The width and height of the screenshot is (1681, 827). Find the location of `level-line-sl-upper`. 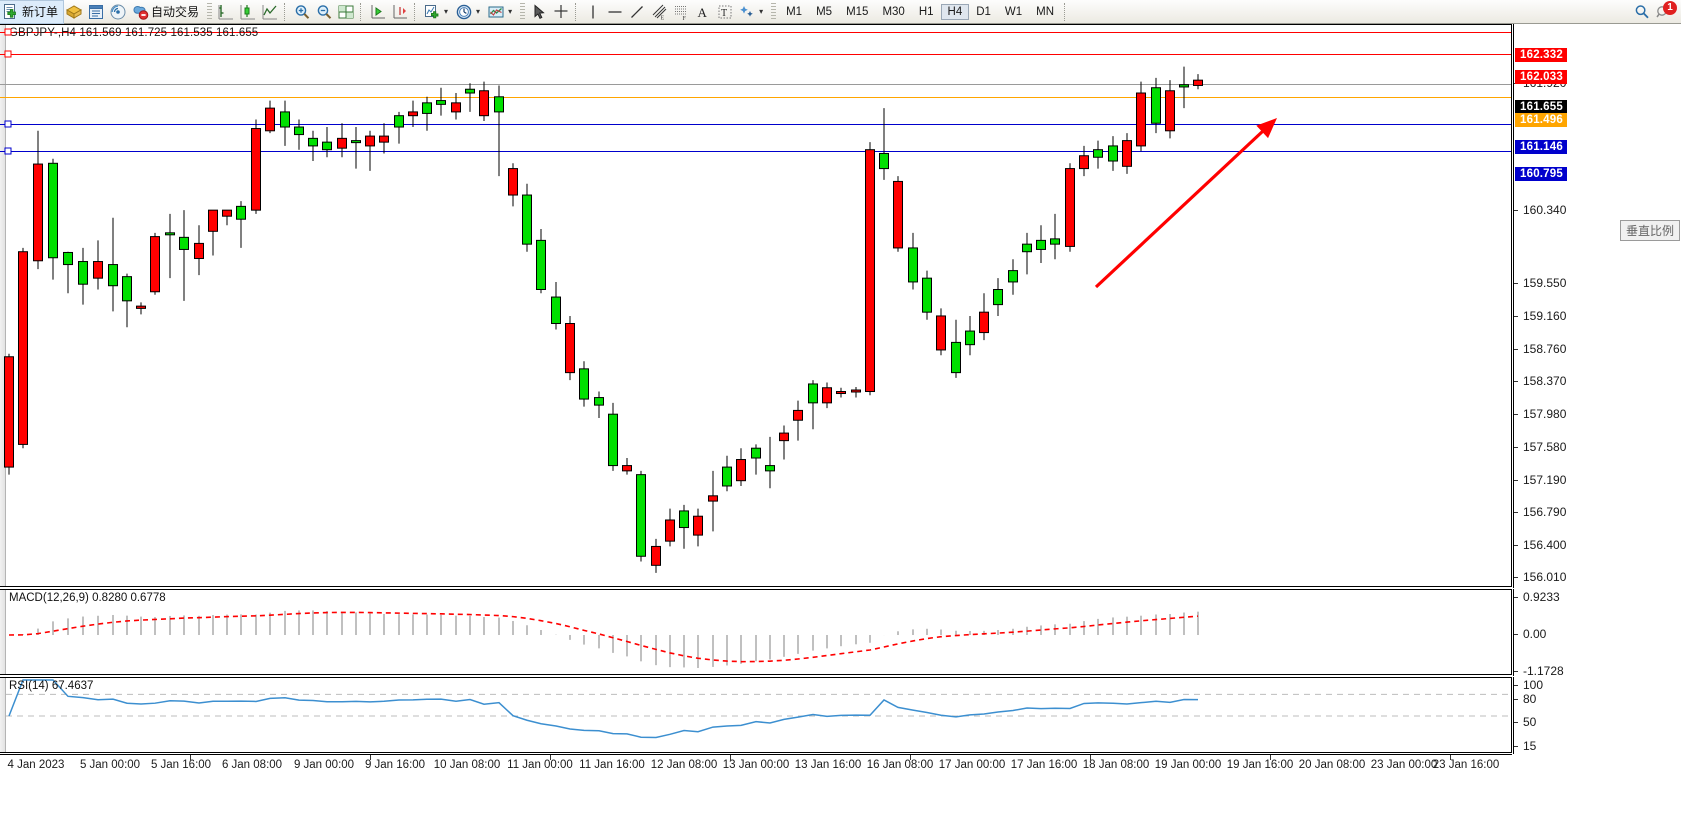

level-line-sl-upper is located at coordinates (755, 124).